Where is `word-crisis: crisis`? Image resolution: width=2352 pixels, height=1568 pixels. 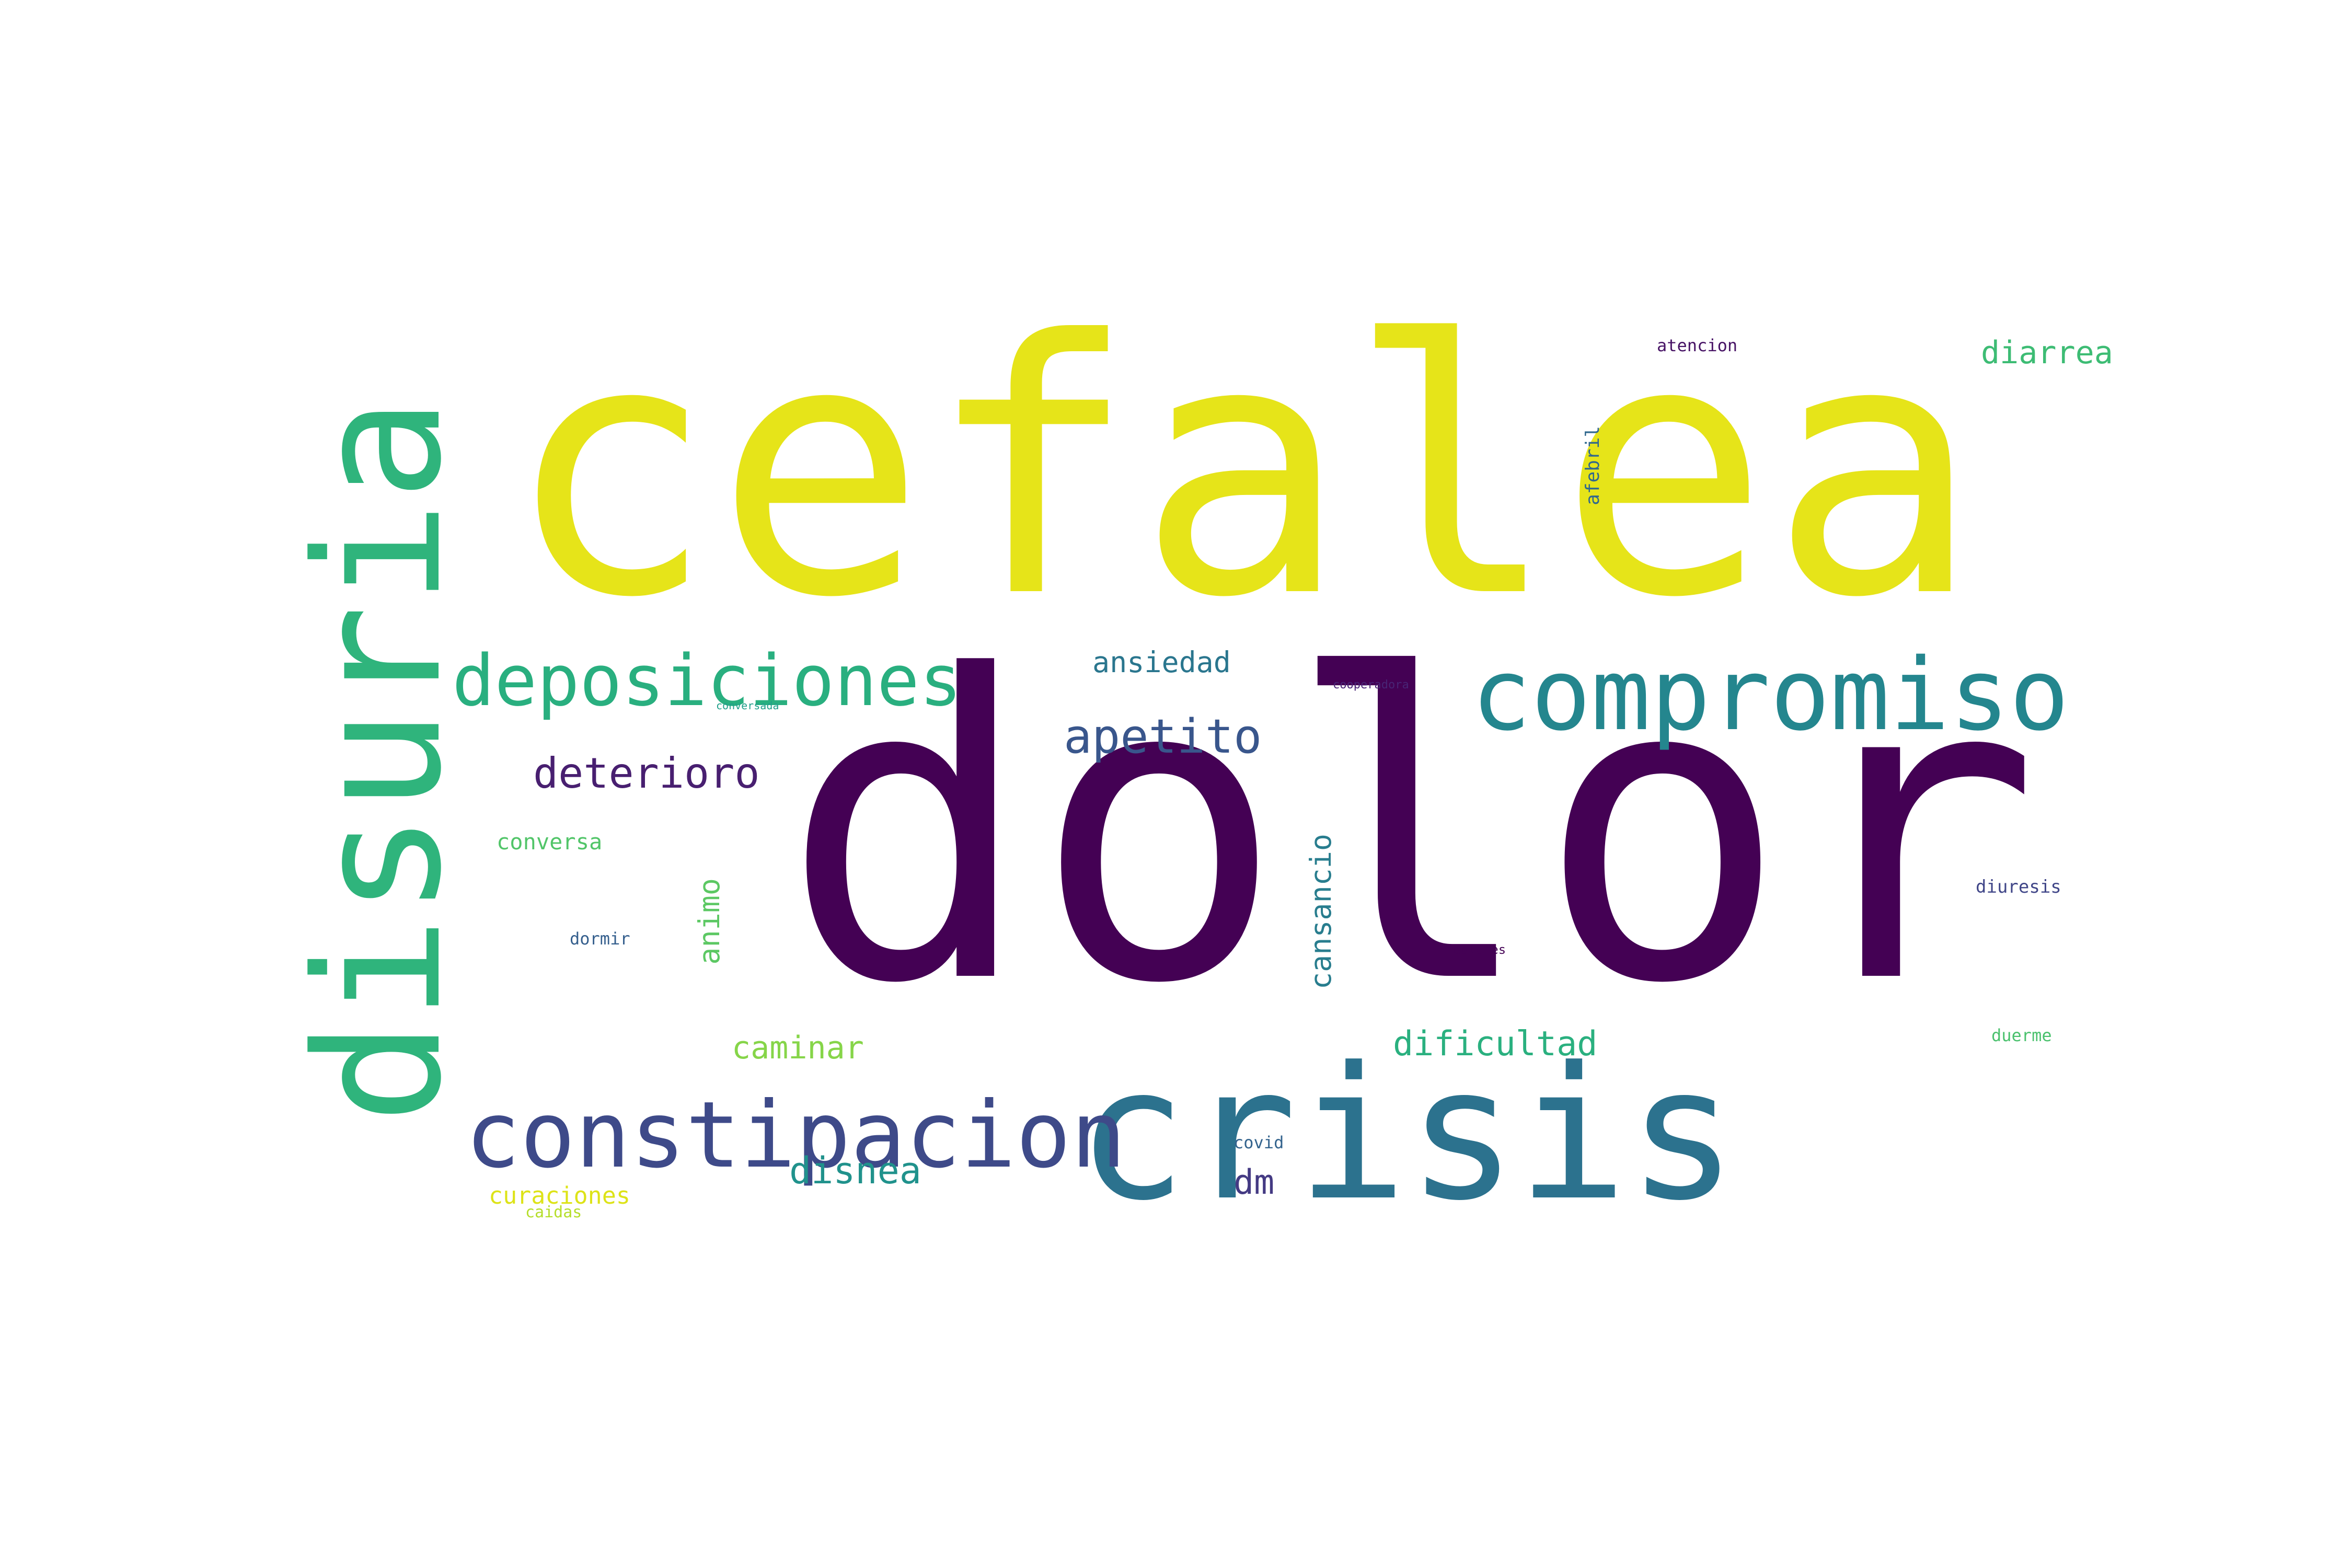
word-crisis: crisis is located at coordinates (1407, 1134).